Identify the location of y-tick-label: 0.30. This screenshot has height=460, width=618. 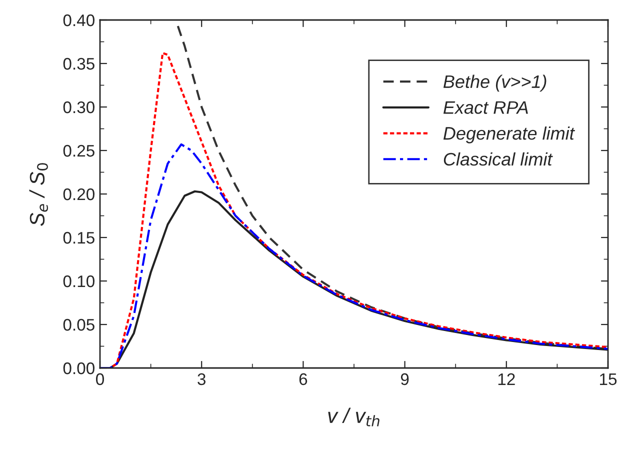
(78, 107).